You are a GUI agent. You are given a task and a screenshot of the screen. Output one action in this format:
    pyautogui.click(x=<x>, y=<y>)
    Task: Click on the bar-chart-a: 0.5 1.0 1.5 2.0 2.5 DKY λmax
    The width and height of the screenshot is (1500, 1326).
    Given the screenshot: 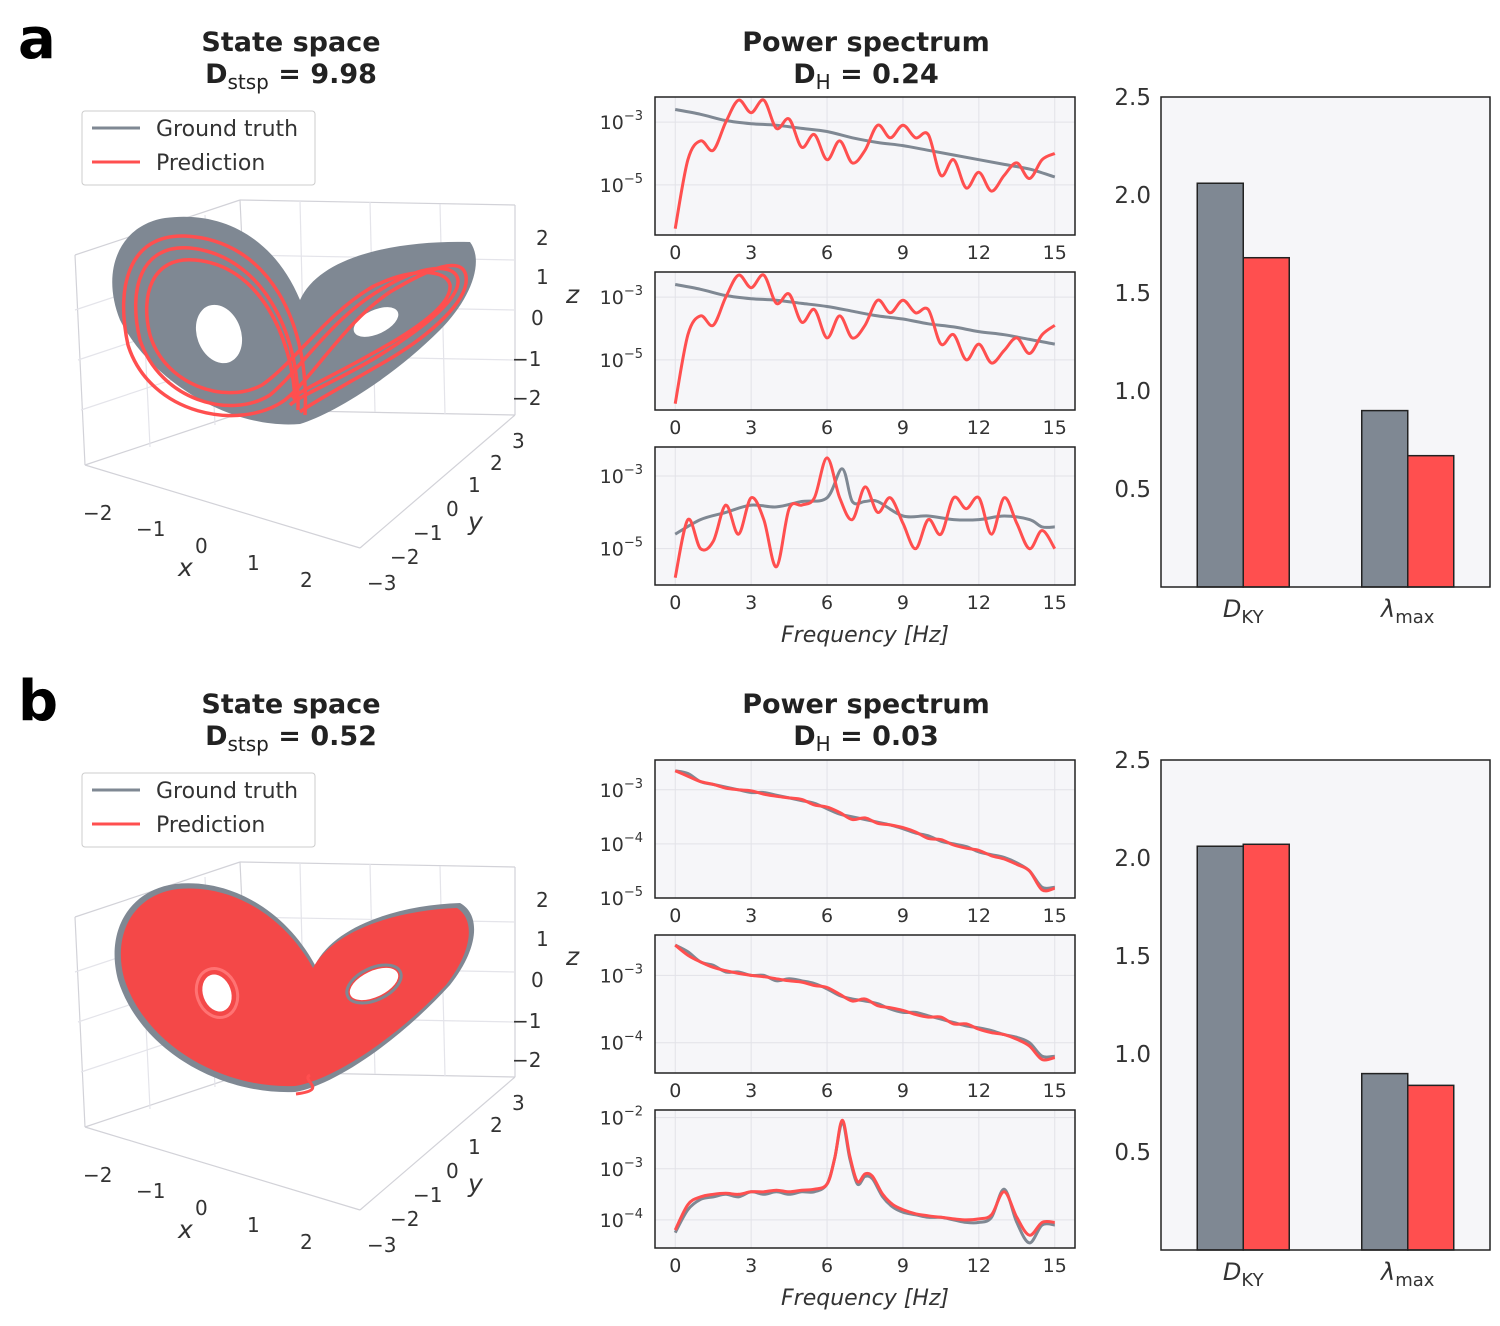 What is the action you would take?
    pyautogui.click(x=1302, y=356)
    